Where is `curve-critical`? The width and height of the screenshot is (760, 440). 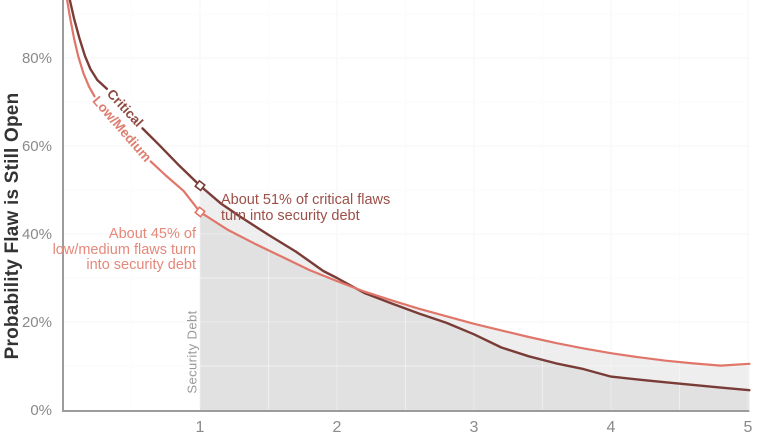 curve-critical is located at coordinates (88, 45).